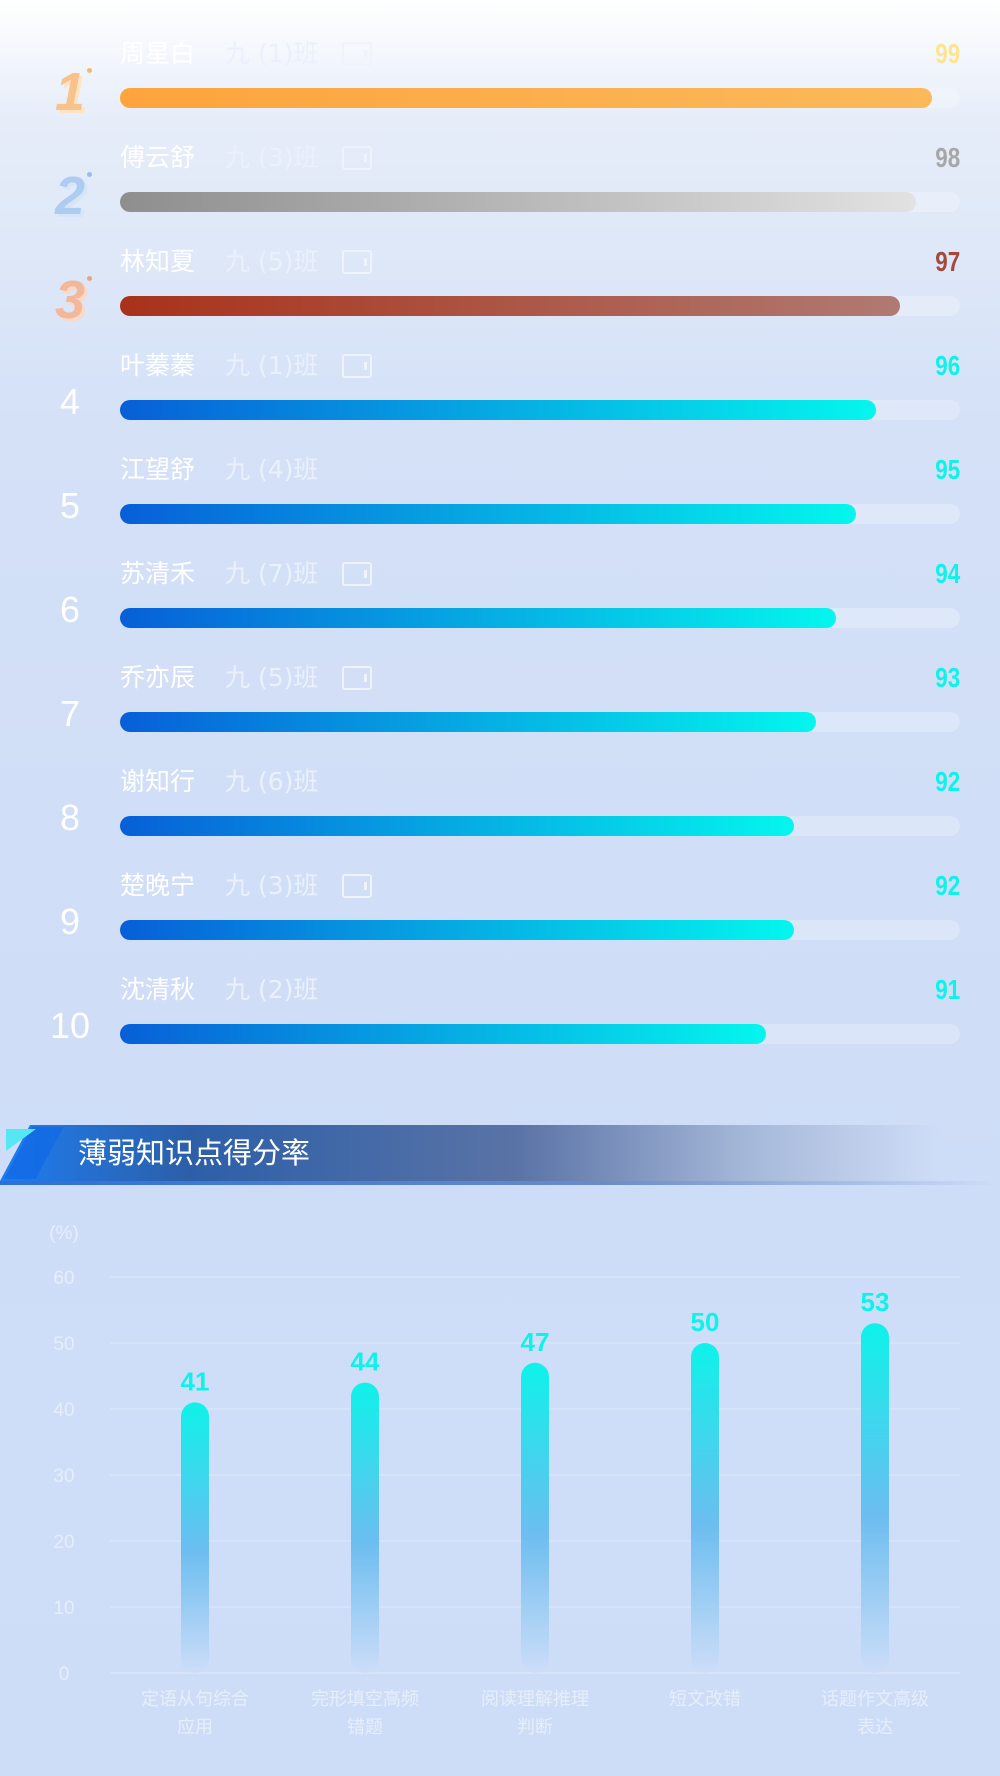 The width and height of the screenshot is (1000, 1776). Describe the element at coordinates (365, 1699) in the screenshot. I see `x-category-label: 完形填空高频` at that location.